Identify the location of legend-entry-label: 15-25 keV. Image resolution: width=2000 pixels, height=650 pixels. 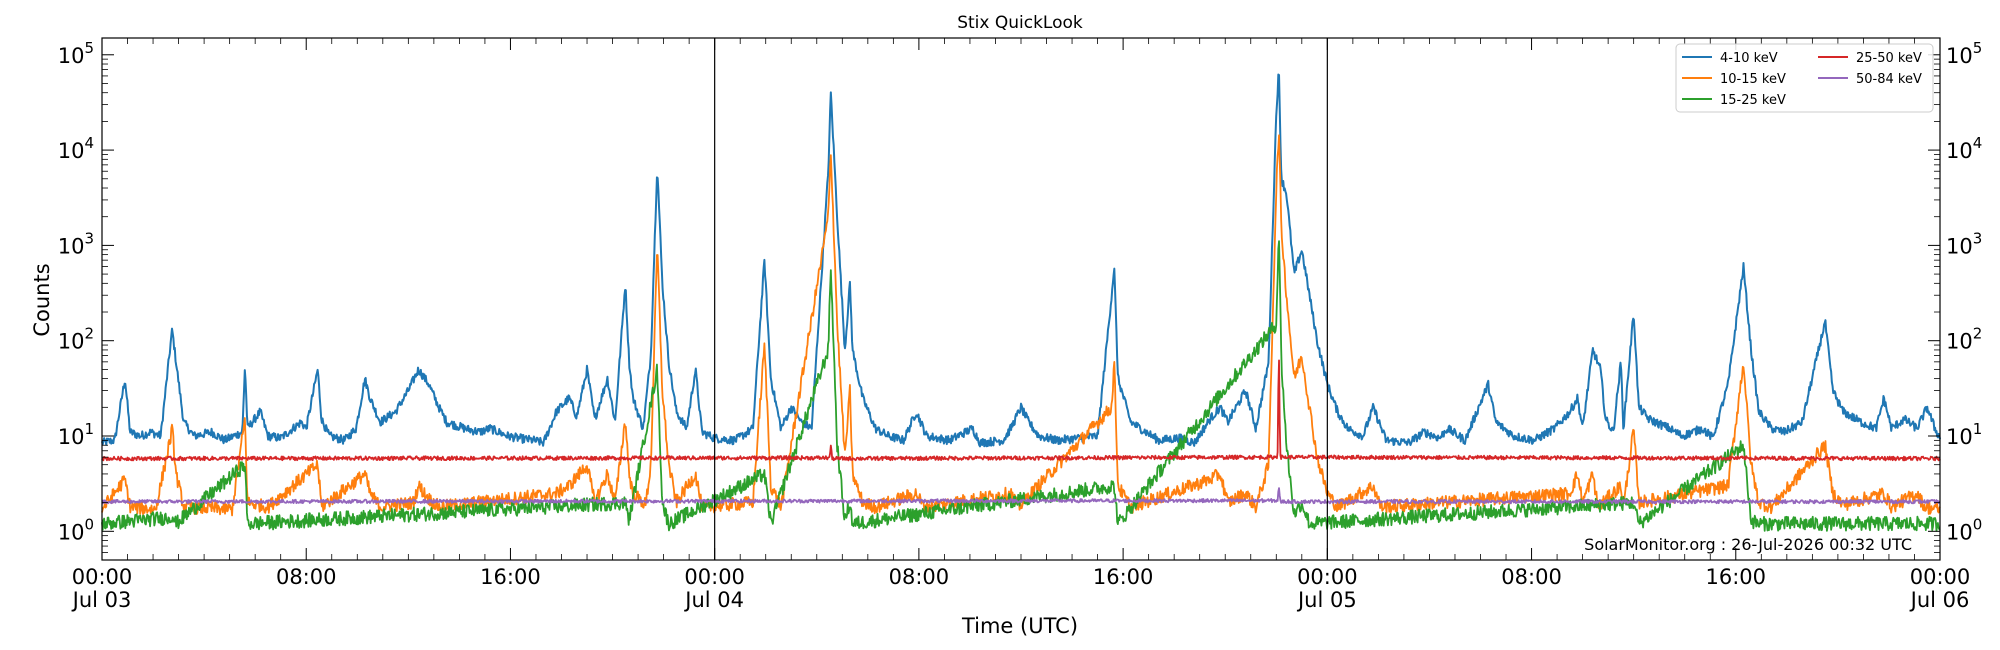
(1753, 100).